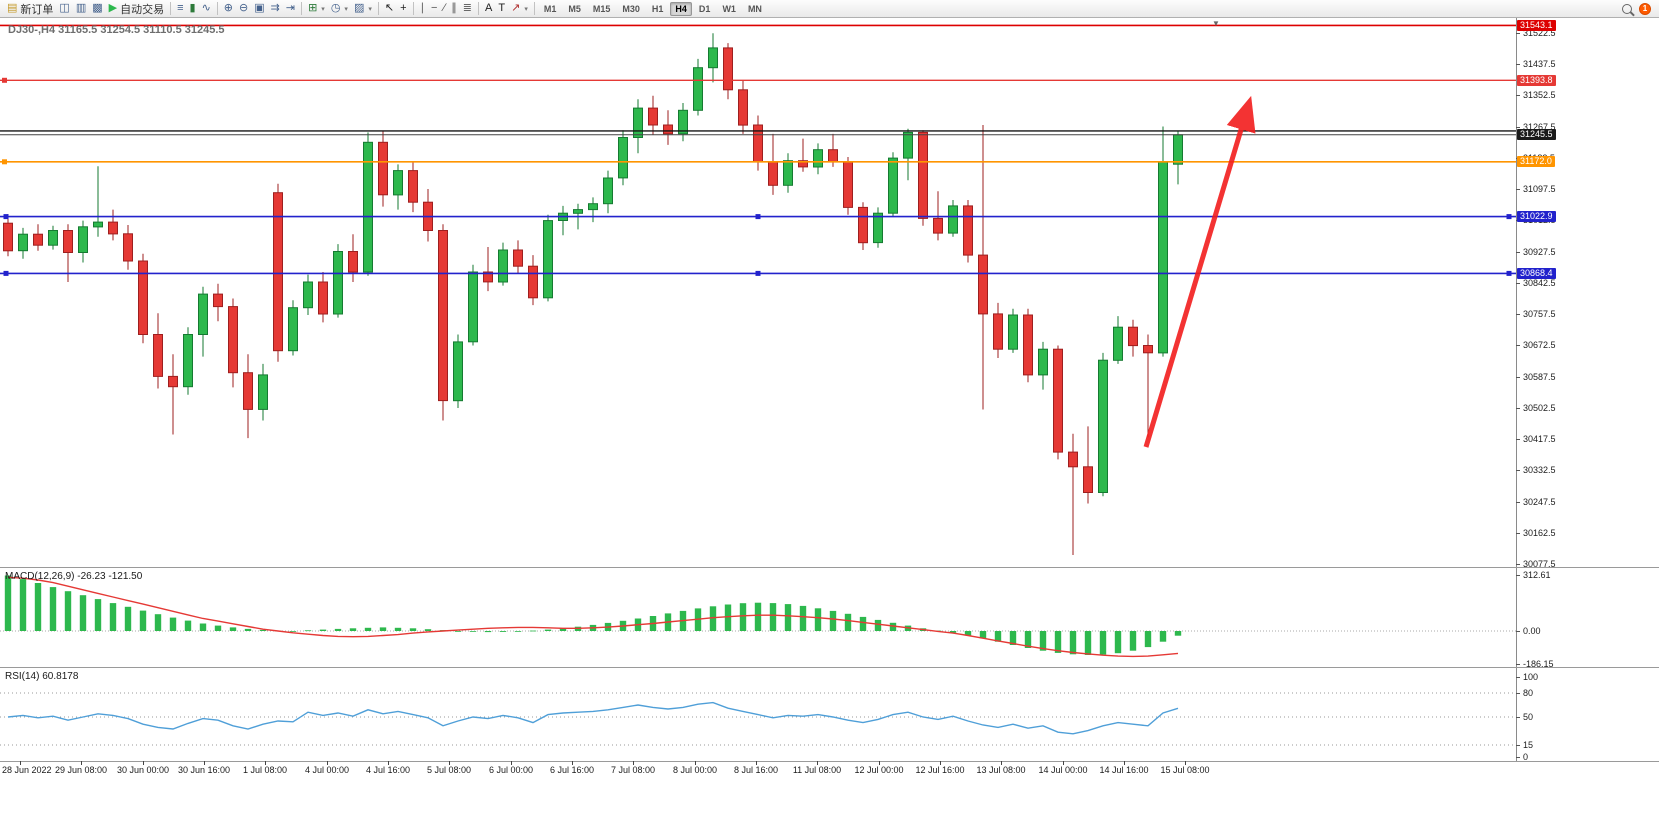 This screenshot has width=1659, height=827. Describe the element at coordinates (488, 9) in the screenshot. I see `text-button: A` at that location.